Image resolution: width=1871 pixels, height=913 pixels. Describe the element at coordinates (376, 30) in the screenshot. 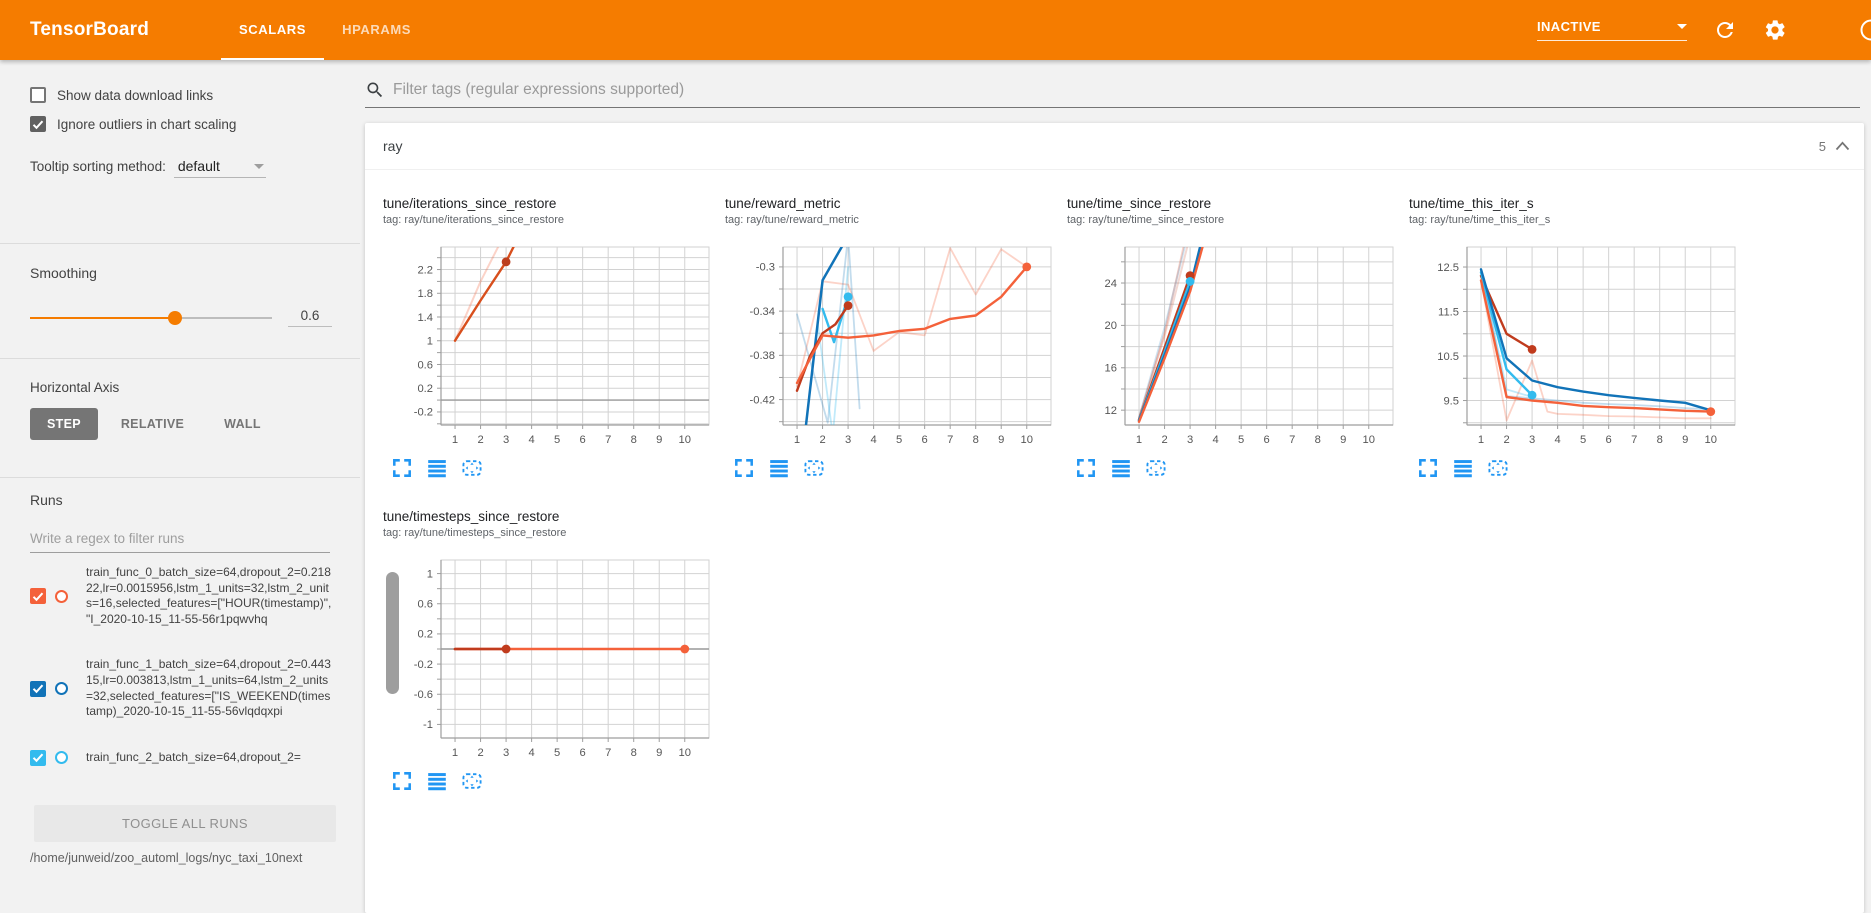

I see `tab-hparams: HPARAMS` at that location.